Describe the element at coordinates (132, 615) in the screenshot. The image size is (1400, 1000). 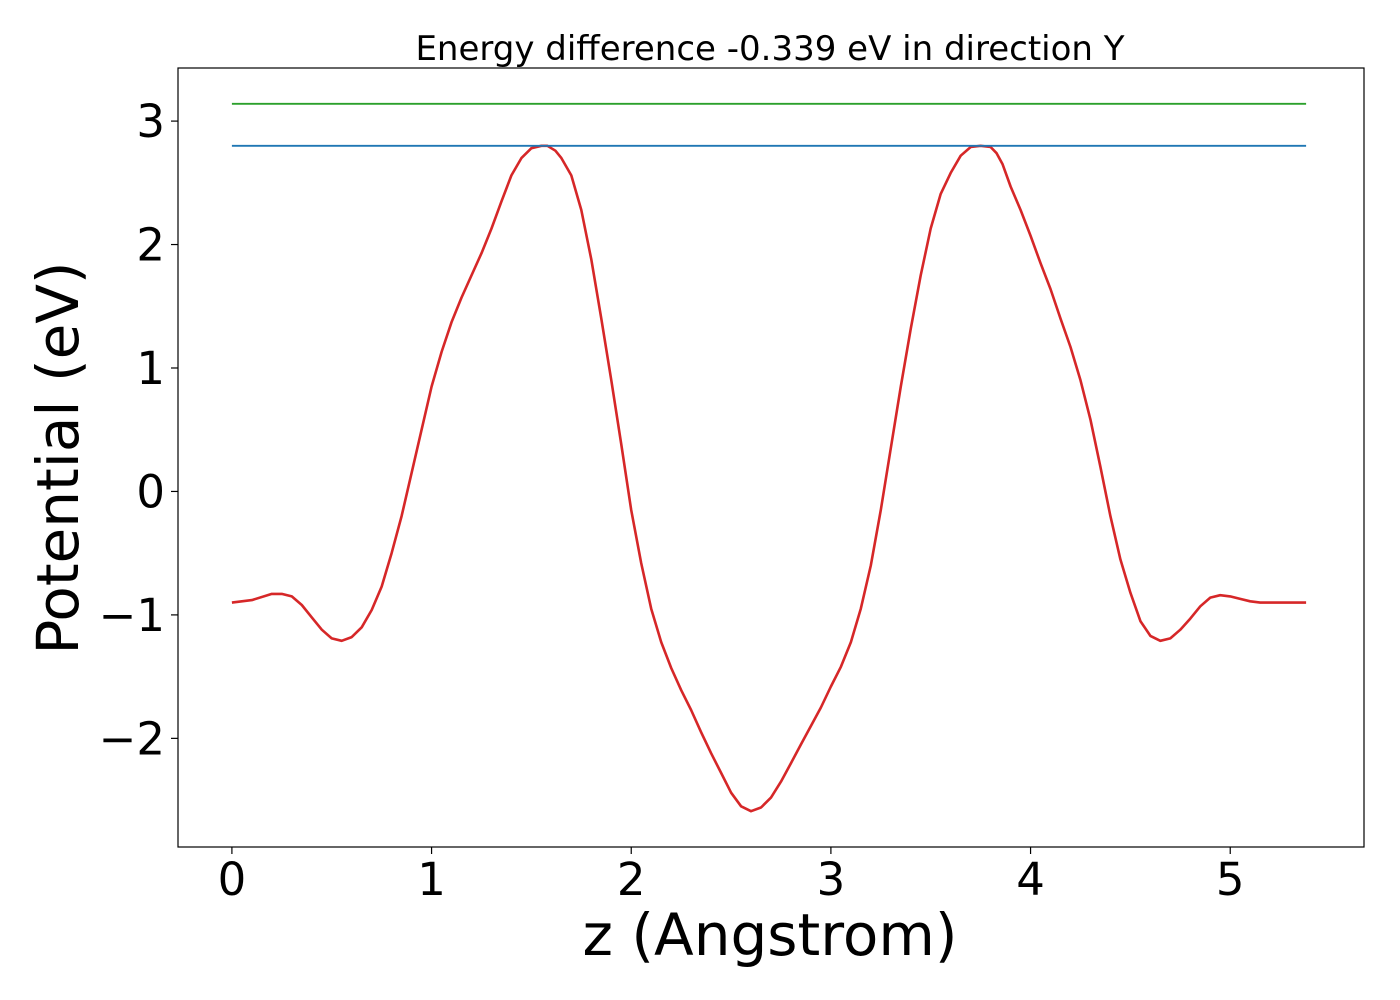
I see `y-tick-label: −1` at that location.